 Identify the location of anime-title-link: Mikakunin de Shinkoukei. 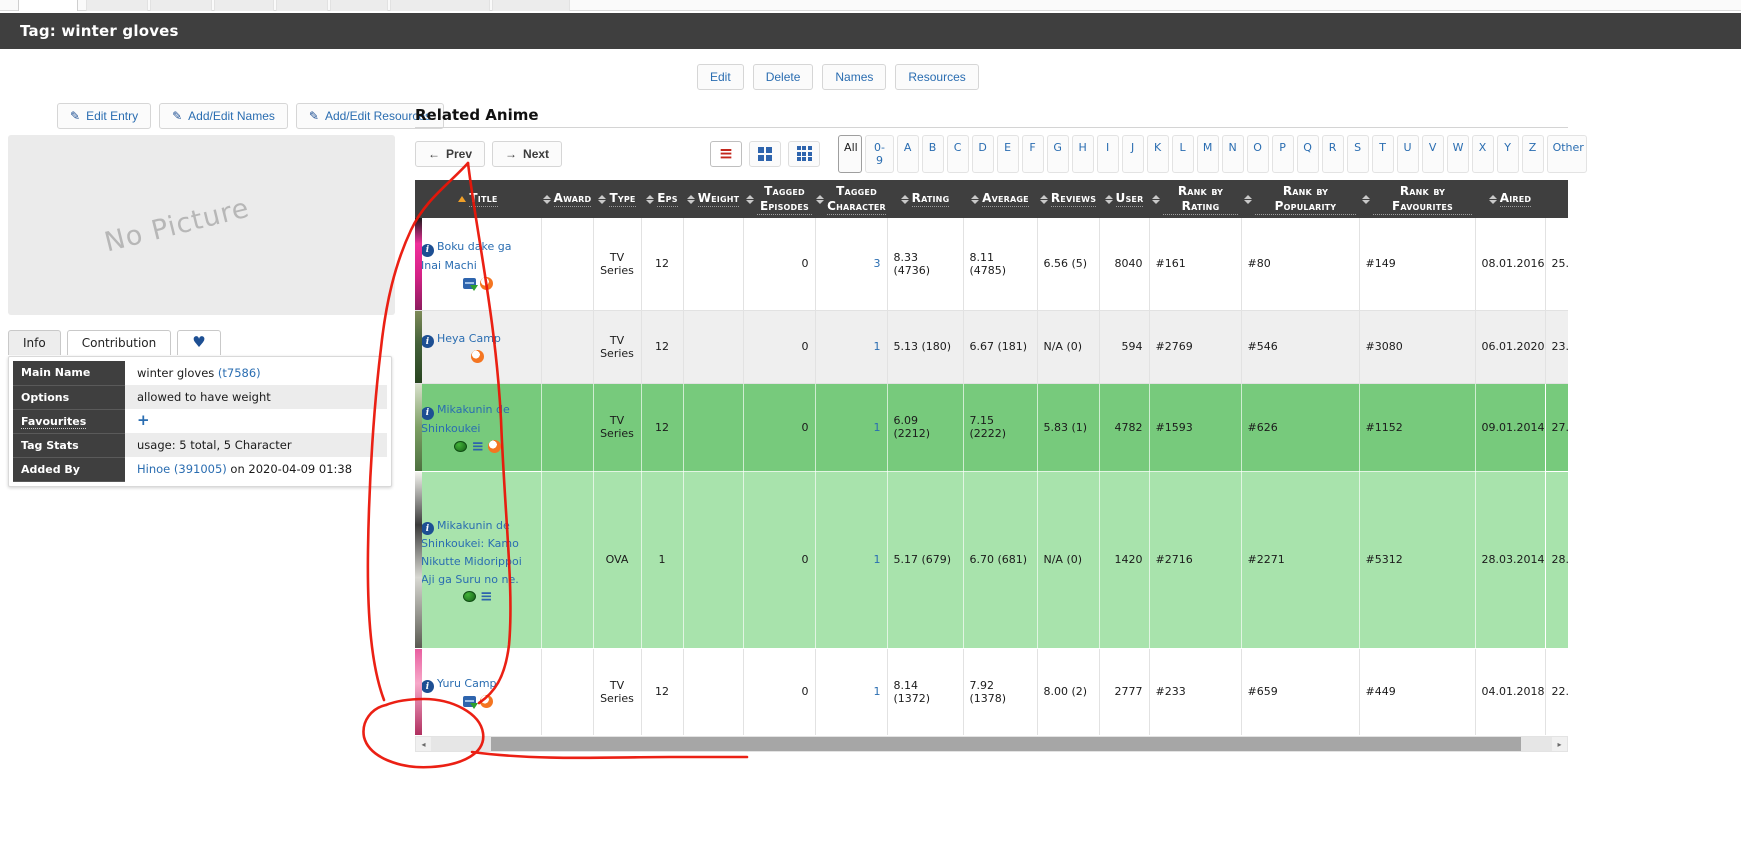
(465, 419).